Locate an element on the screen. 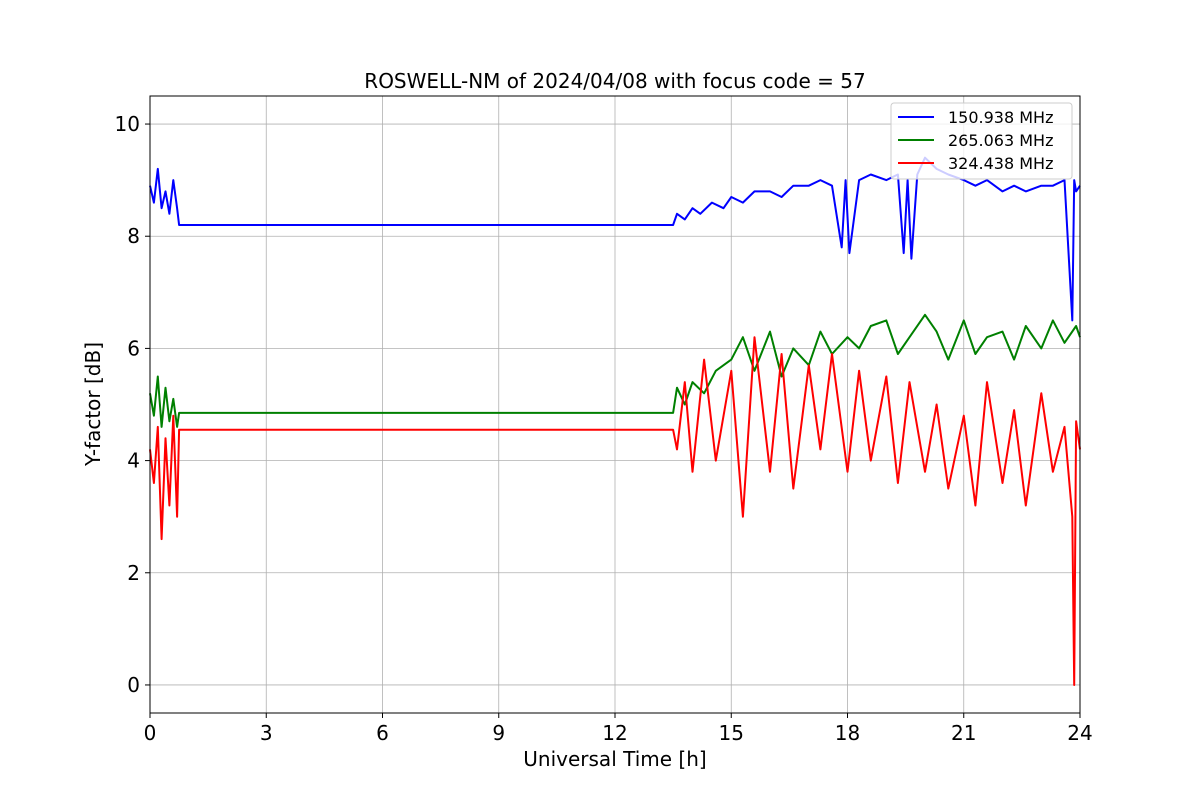 The width and height of the screenshot is (1200, 800). x-axis-label: Universal Time [h] is located at coordinates (614, 759).